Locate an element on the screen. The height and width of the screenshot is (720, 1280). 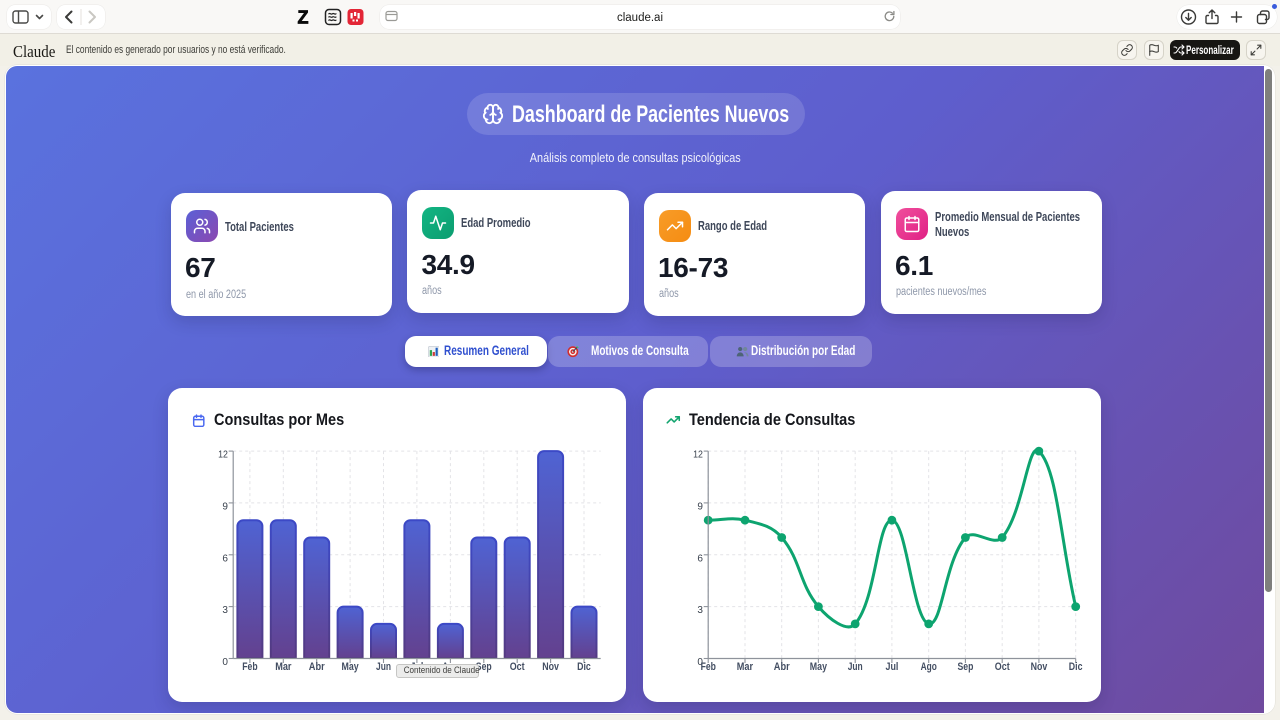
svg-text: Jul is located at coordinates (891, 666).